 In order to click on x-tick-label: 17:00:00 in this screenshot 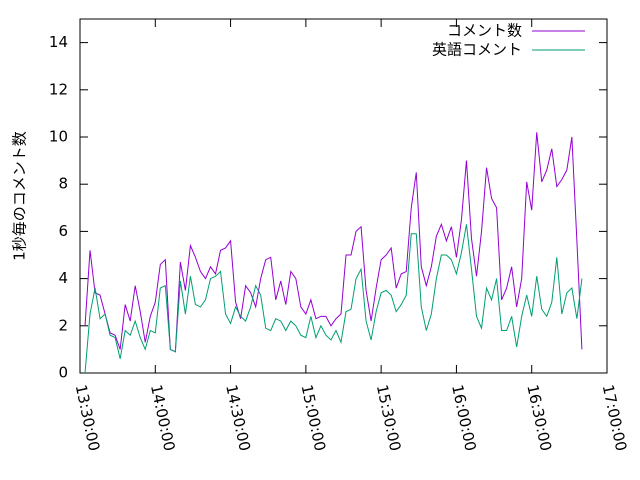, I will do `click(615, 418)`.